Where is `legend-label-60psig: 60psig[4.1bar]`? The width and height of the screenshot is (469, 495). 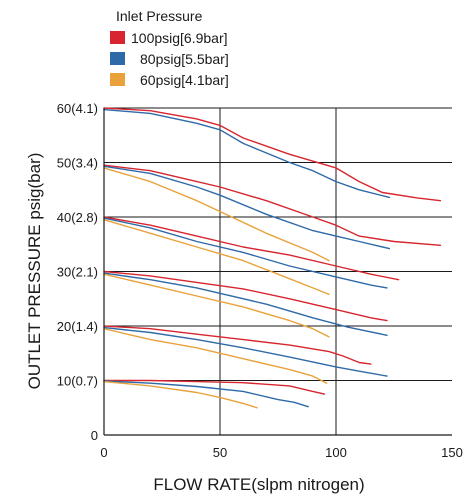 legend-label-60psig: 60psig[4.1bar] is located at coordinates (184, 79).